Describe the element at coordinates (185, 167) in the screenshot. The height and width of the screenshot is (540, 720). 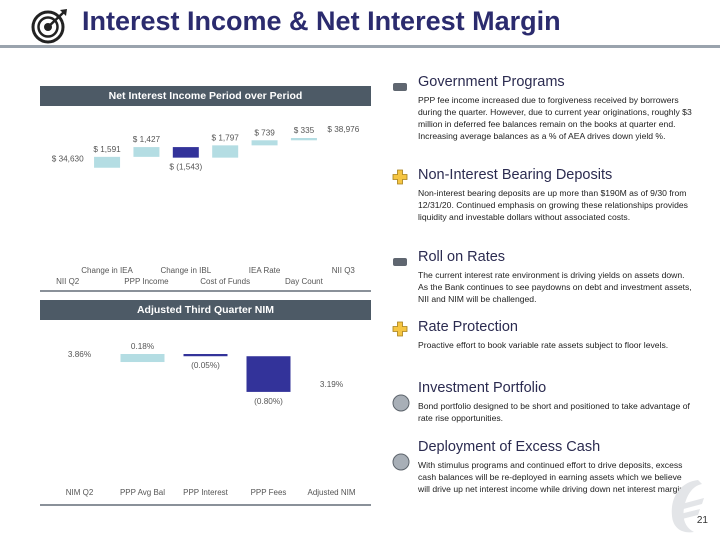
I see `waterfall-value-label: $ (1,543)` at that location.